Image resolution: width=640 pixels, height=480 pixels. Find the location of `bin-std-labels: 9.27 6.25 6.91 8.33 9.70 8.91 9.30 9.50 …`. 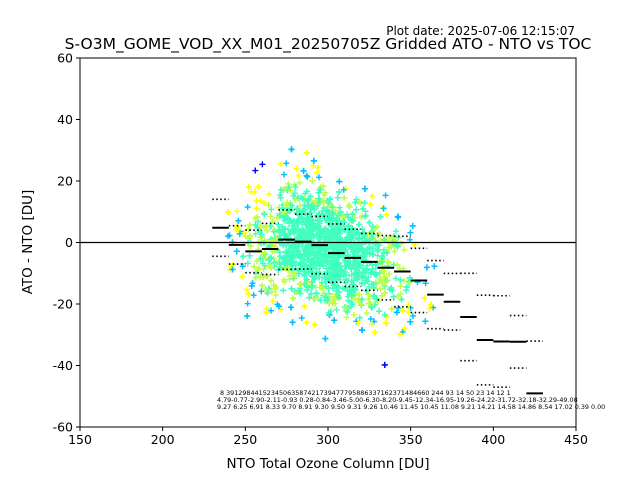

bin-std-labels: 9.27 6.25 6.91 8.33 9.70 8.91 9.30 9.50 … is located at coordinates (411, 407).